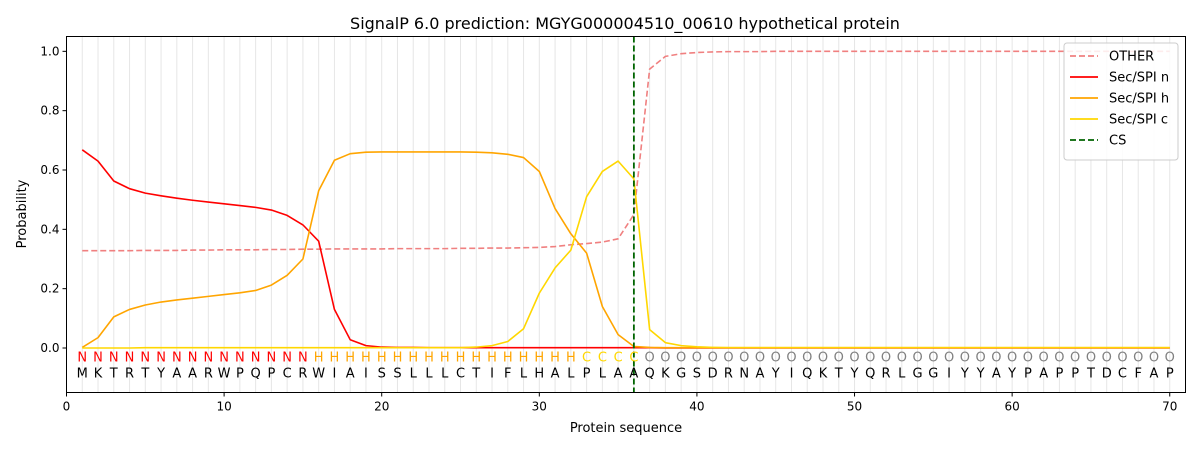 Image resolution: width=1200 pixels, height=454 pixels. I want to click on y-tick-label: 1.0, so click(49, 51).